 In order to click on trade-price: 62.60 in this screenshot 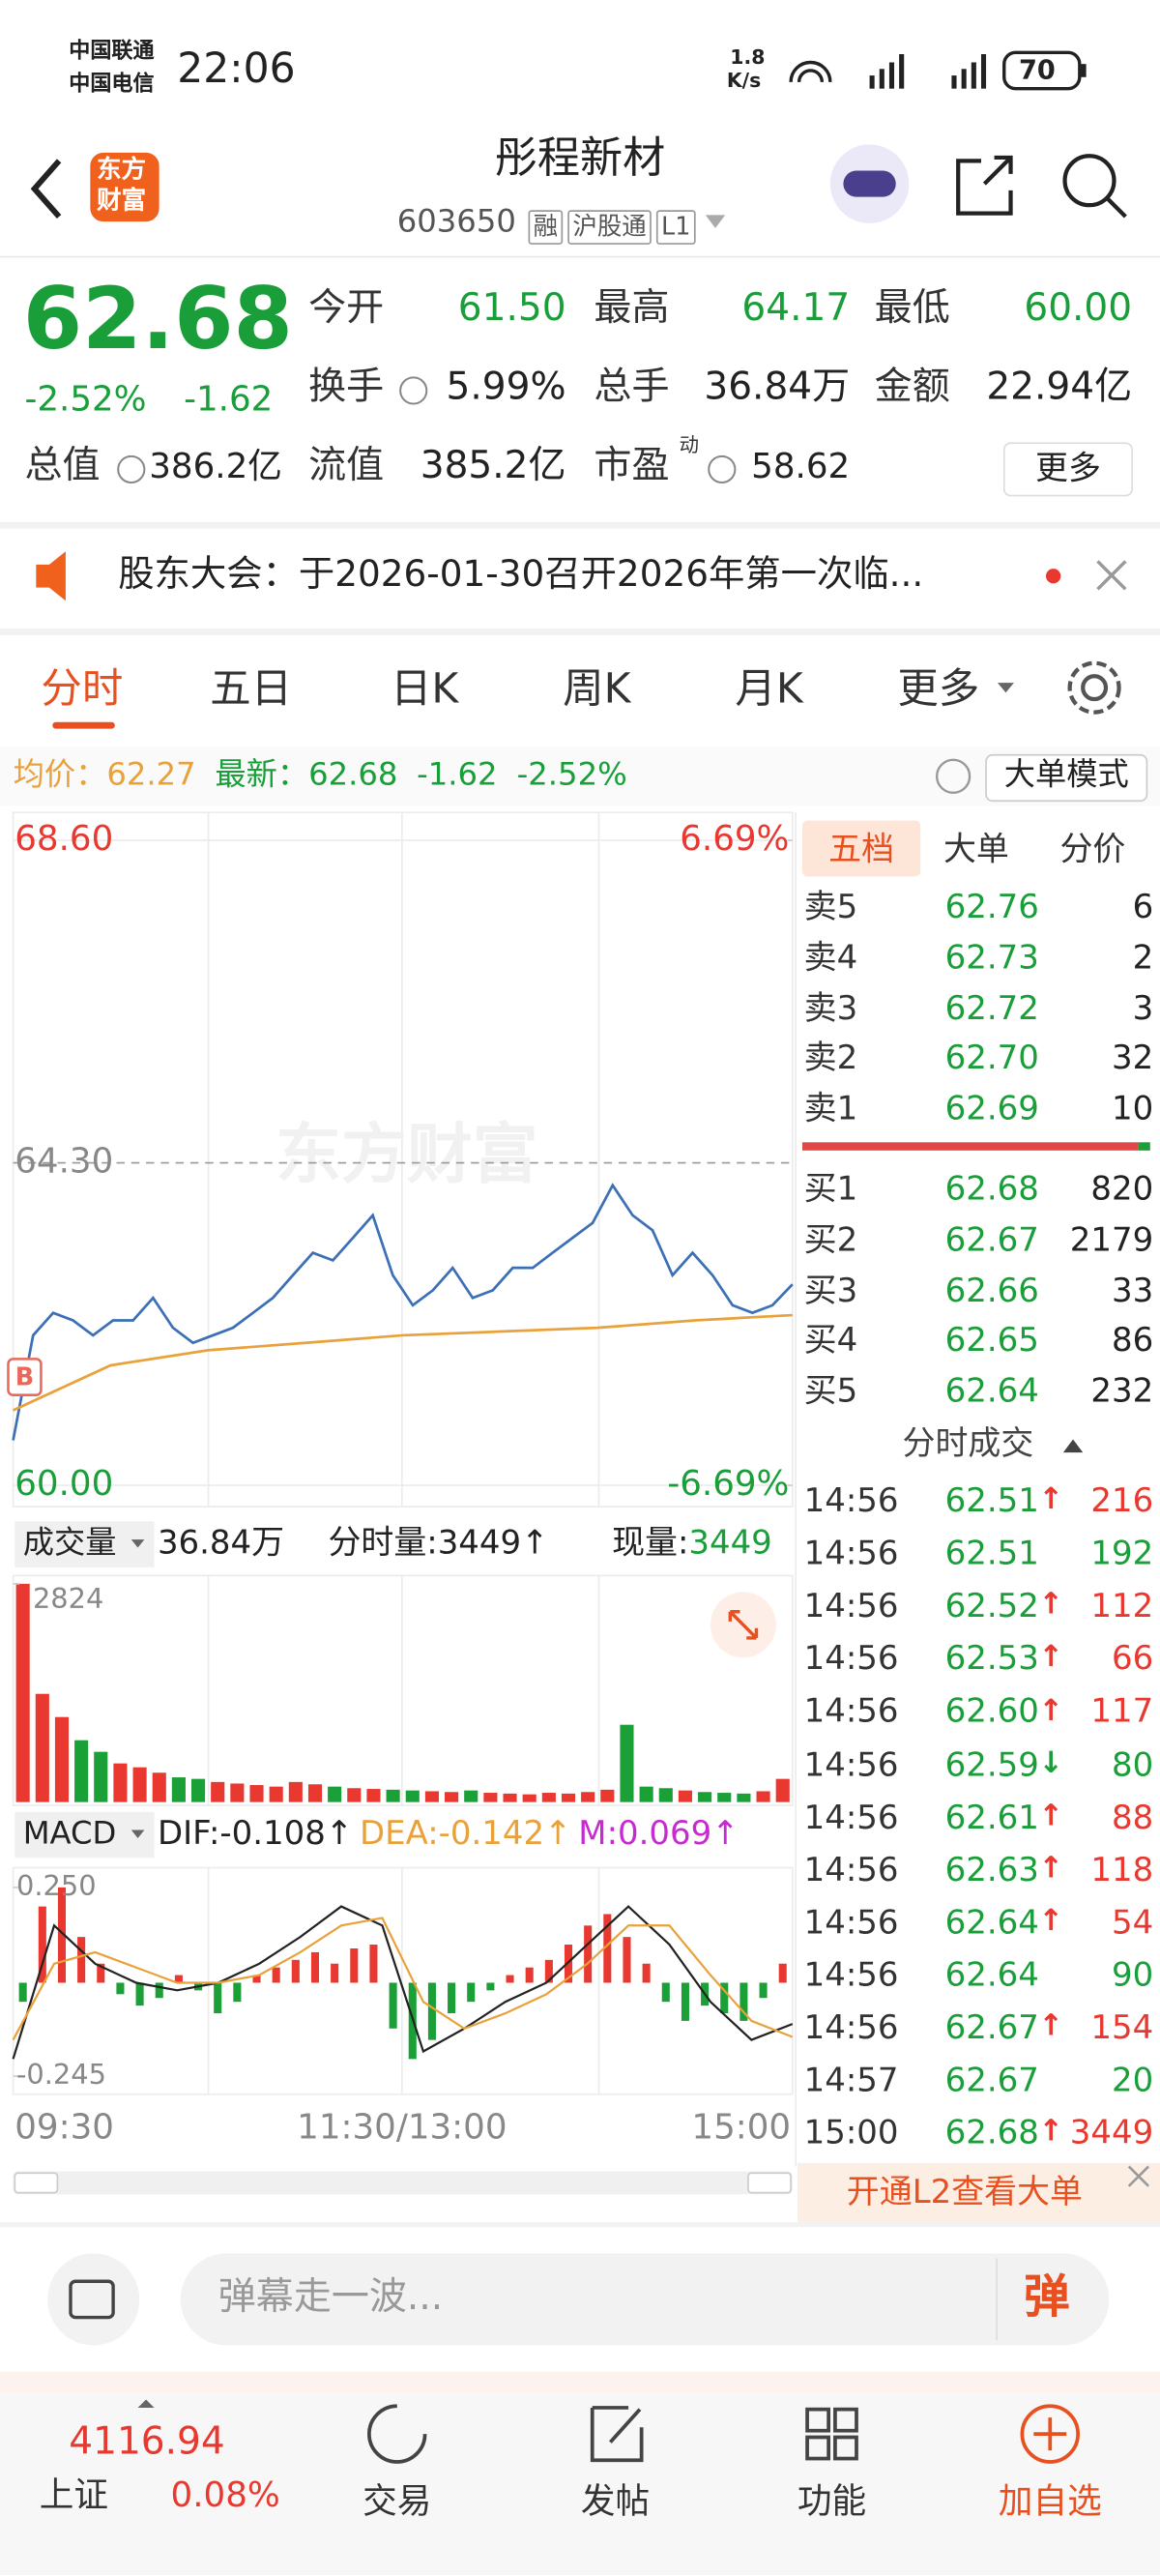, I will do `click(992, 1710)`.